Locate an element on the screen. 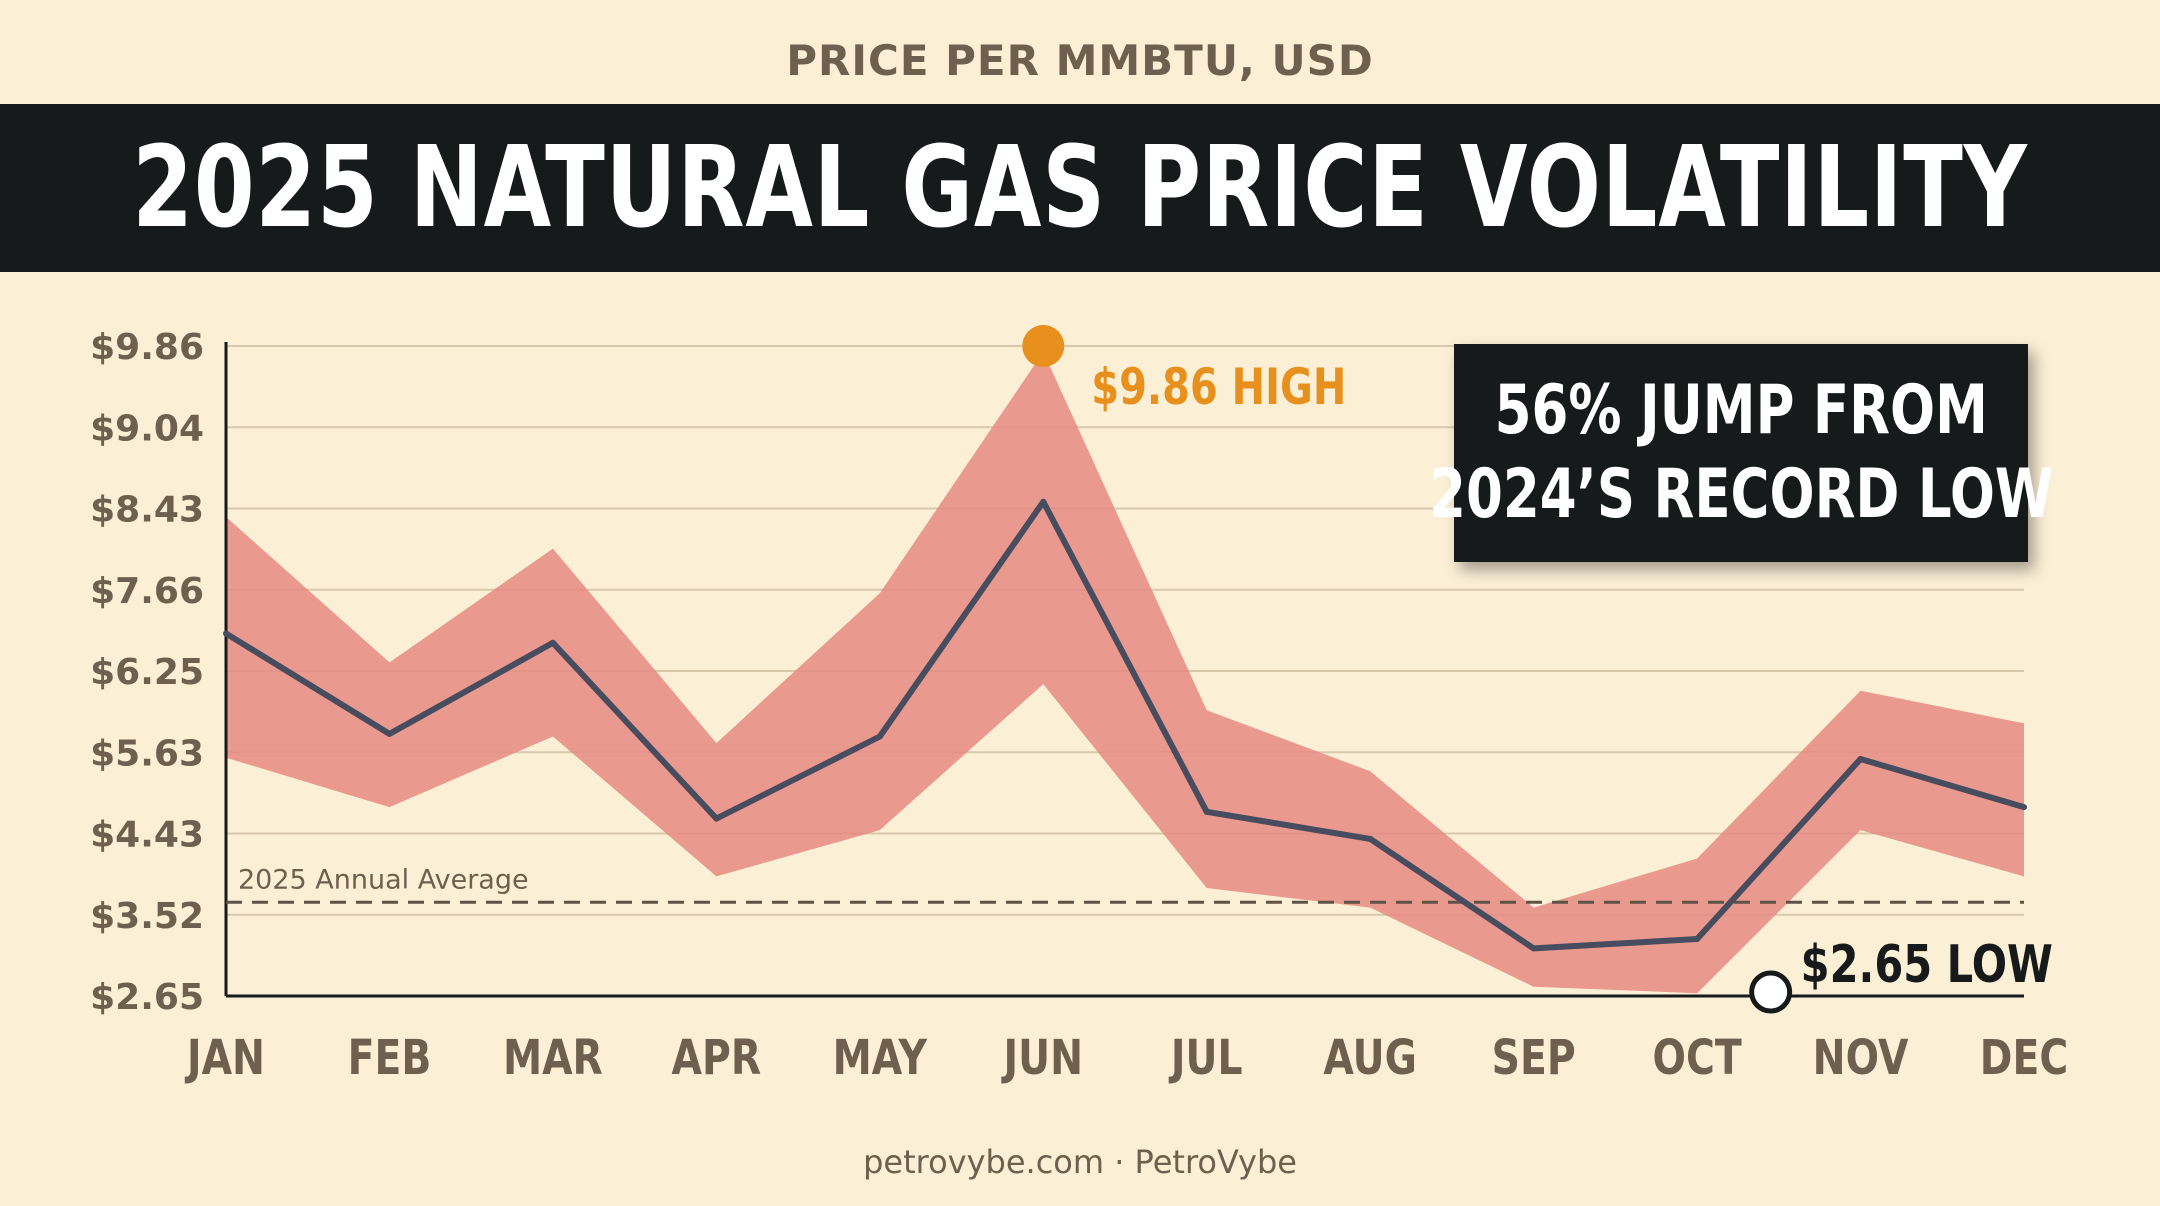 The width and height of the screenshot is (2160, 1206). x-tick-label: JUL is located at coordinates (1205, 1058).